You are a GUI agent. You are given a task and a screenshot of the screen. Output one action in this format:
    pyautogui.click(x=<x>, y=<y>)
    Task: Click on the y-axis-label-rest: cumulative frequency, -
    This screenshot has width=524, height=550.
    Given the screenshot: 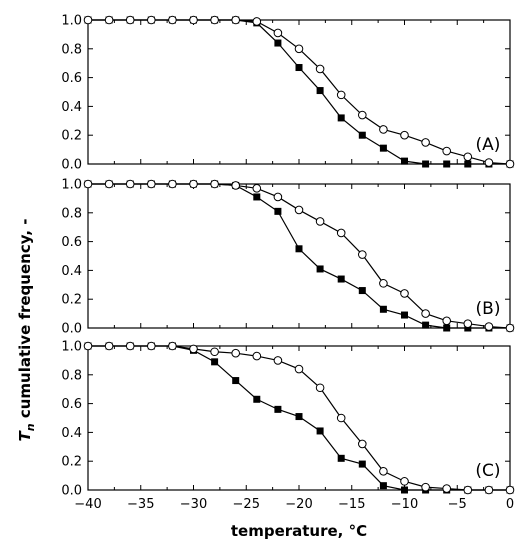 What is the action you would take?
    pyautogui.click(x=25, y=321)
    